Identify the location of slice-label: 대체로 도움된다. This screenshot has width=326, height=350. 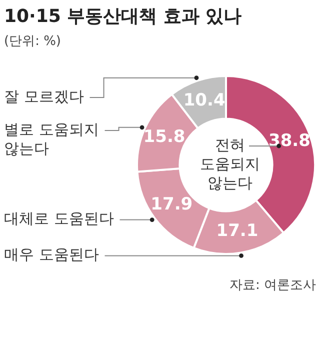
(59, 219).